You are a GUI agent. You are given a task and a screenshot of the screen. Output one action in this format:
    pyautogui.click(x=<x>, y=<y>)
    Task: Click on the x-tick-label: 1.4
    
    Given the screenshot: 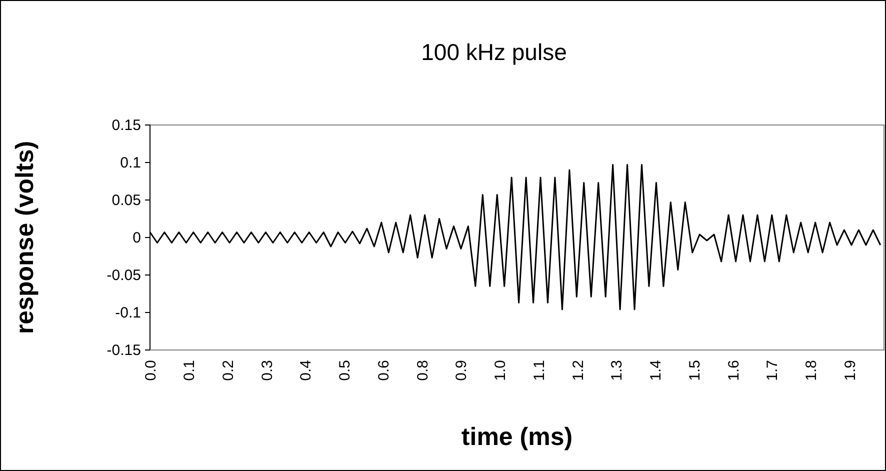 What is the action you would take?
    pyautogui.click(x=656, y=370)
    